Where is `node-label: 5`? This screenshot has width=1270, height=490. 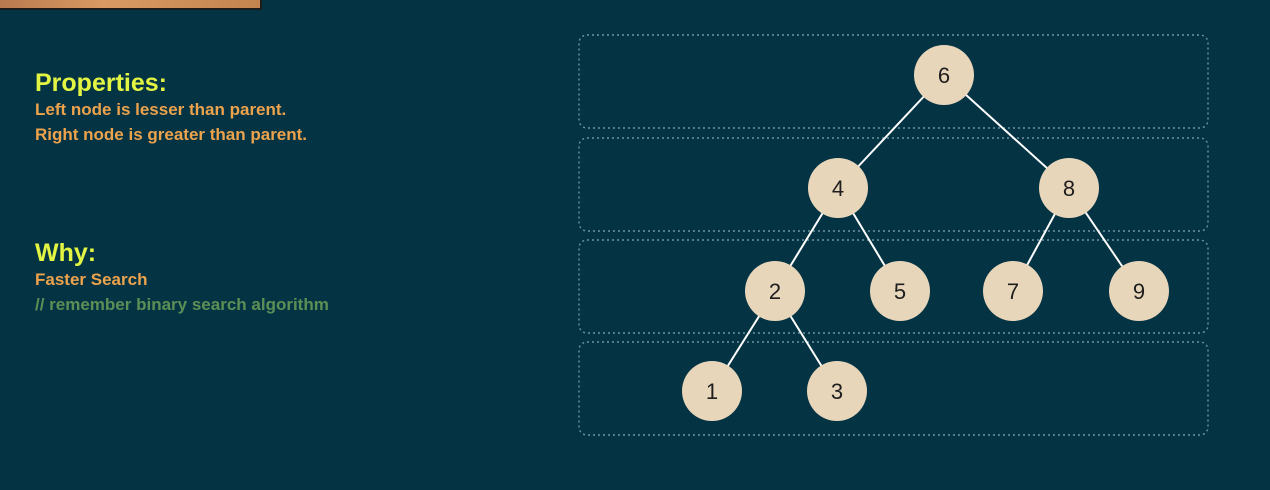 node-label: 5 is located at coordinates (900, 291).